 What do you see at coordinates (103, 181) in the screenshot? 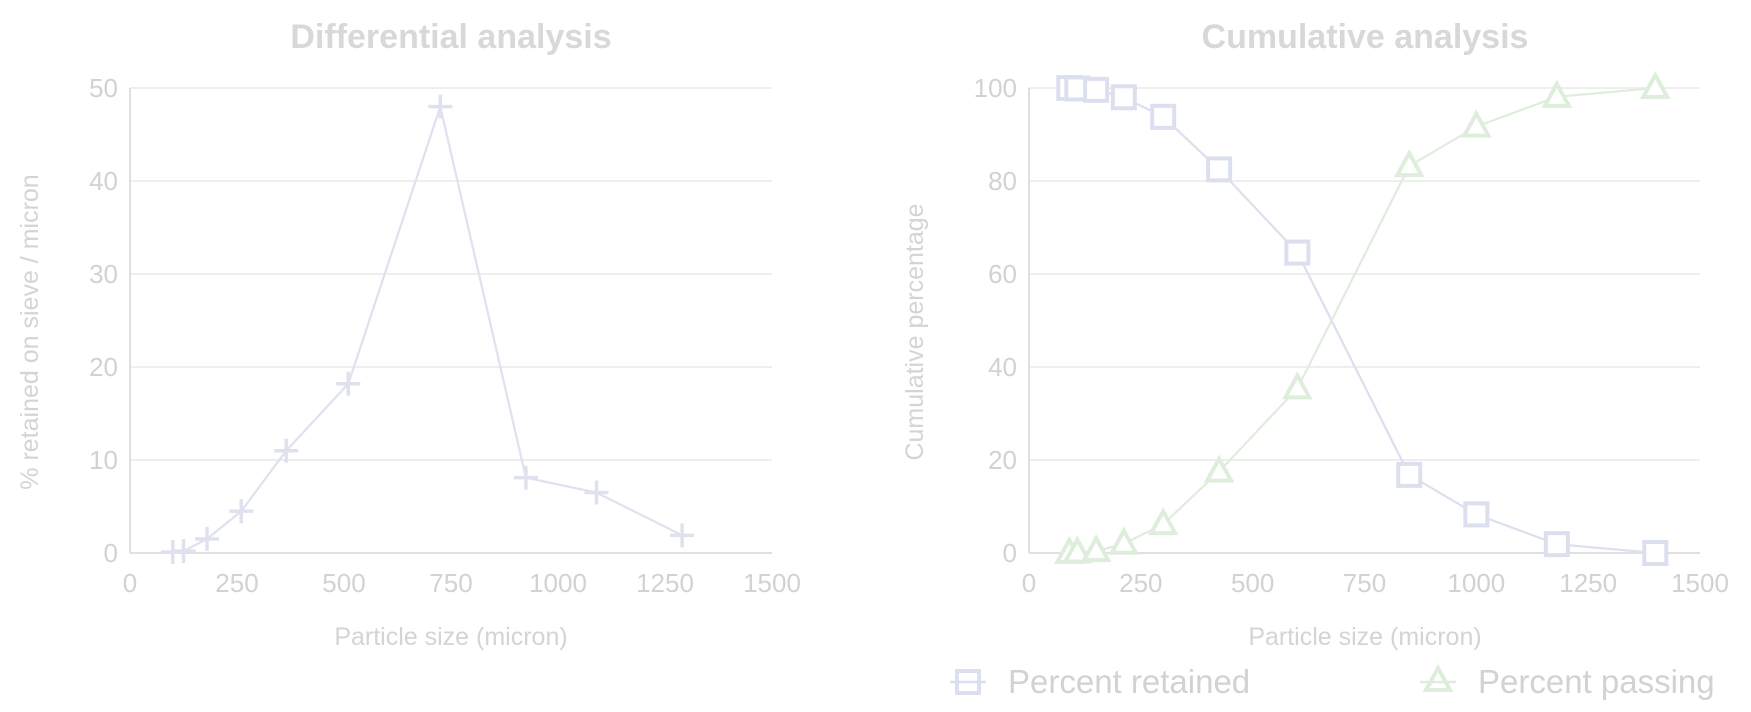
I see `differential-y-tick-label: 40` at bounding box center [103, 181].